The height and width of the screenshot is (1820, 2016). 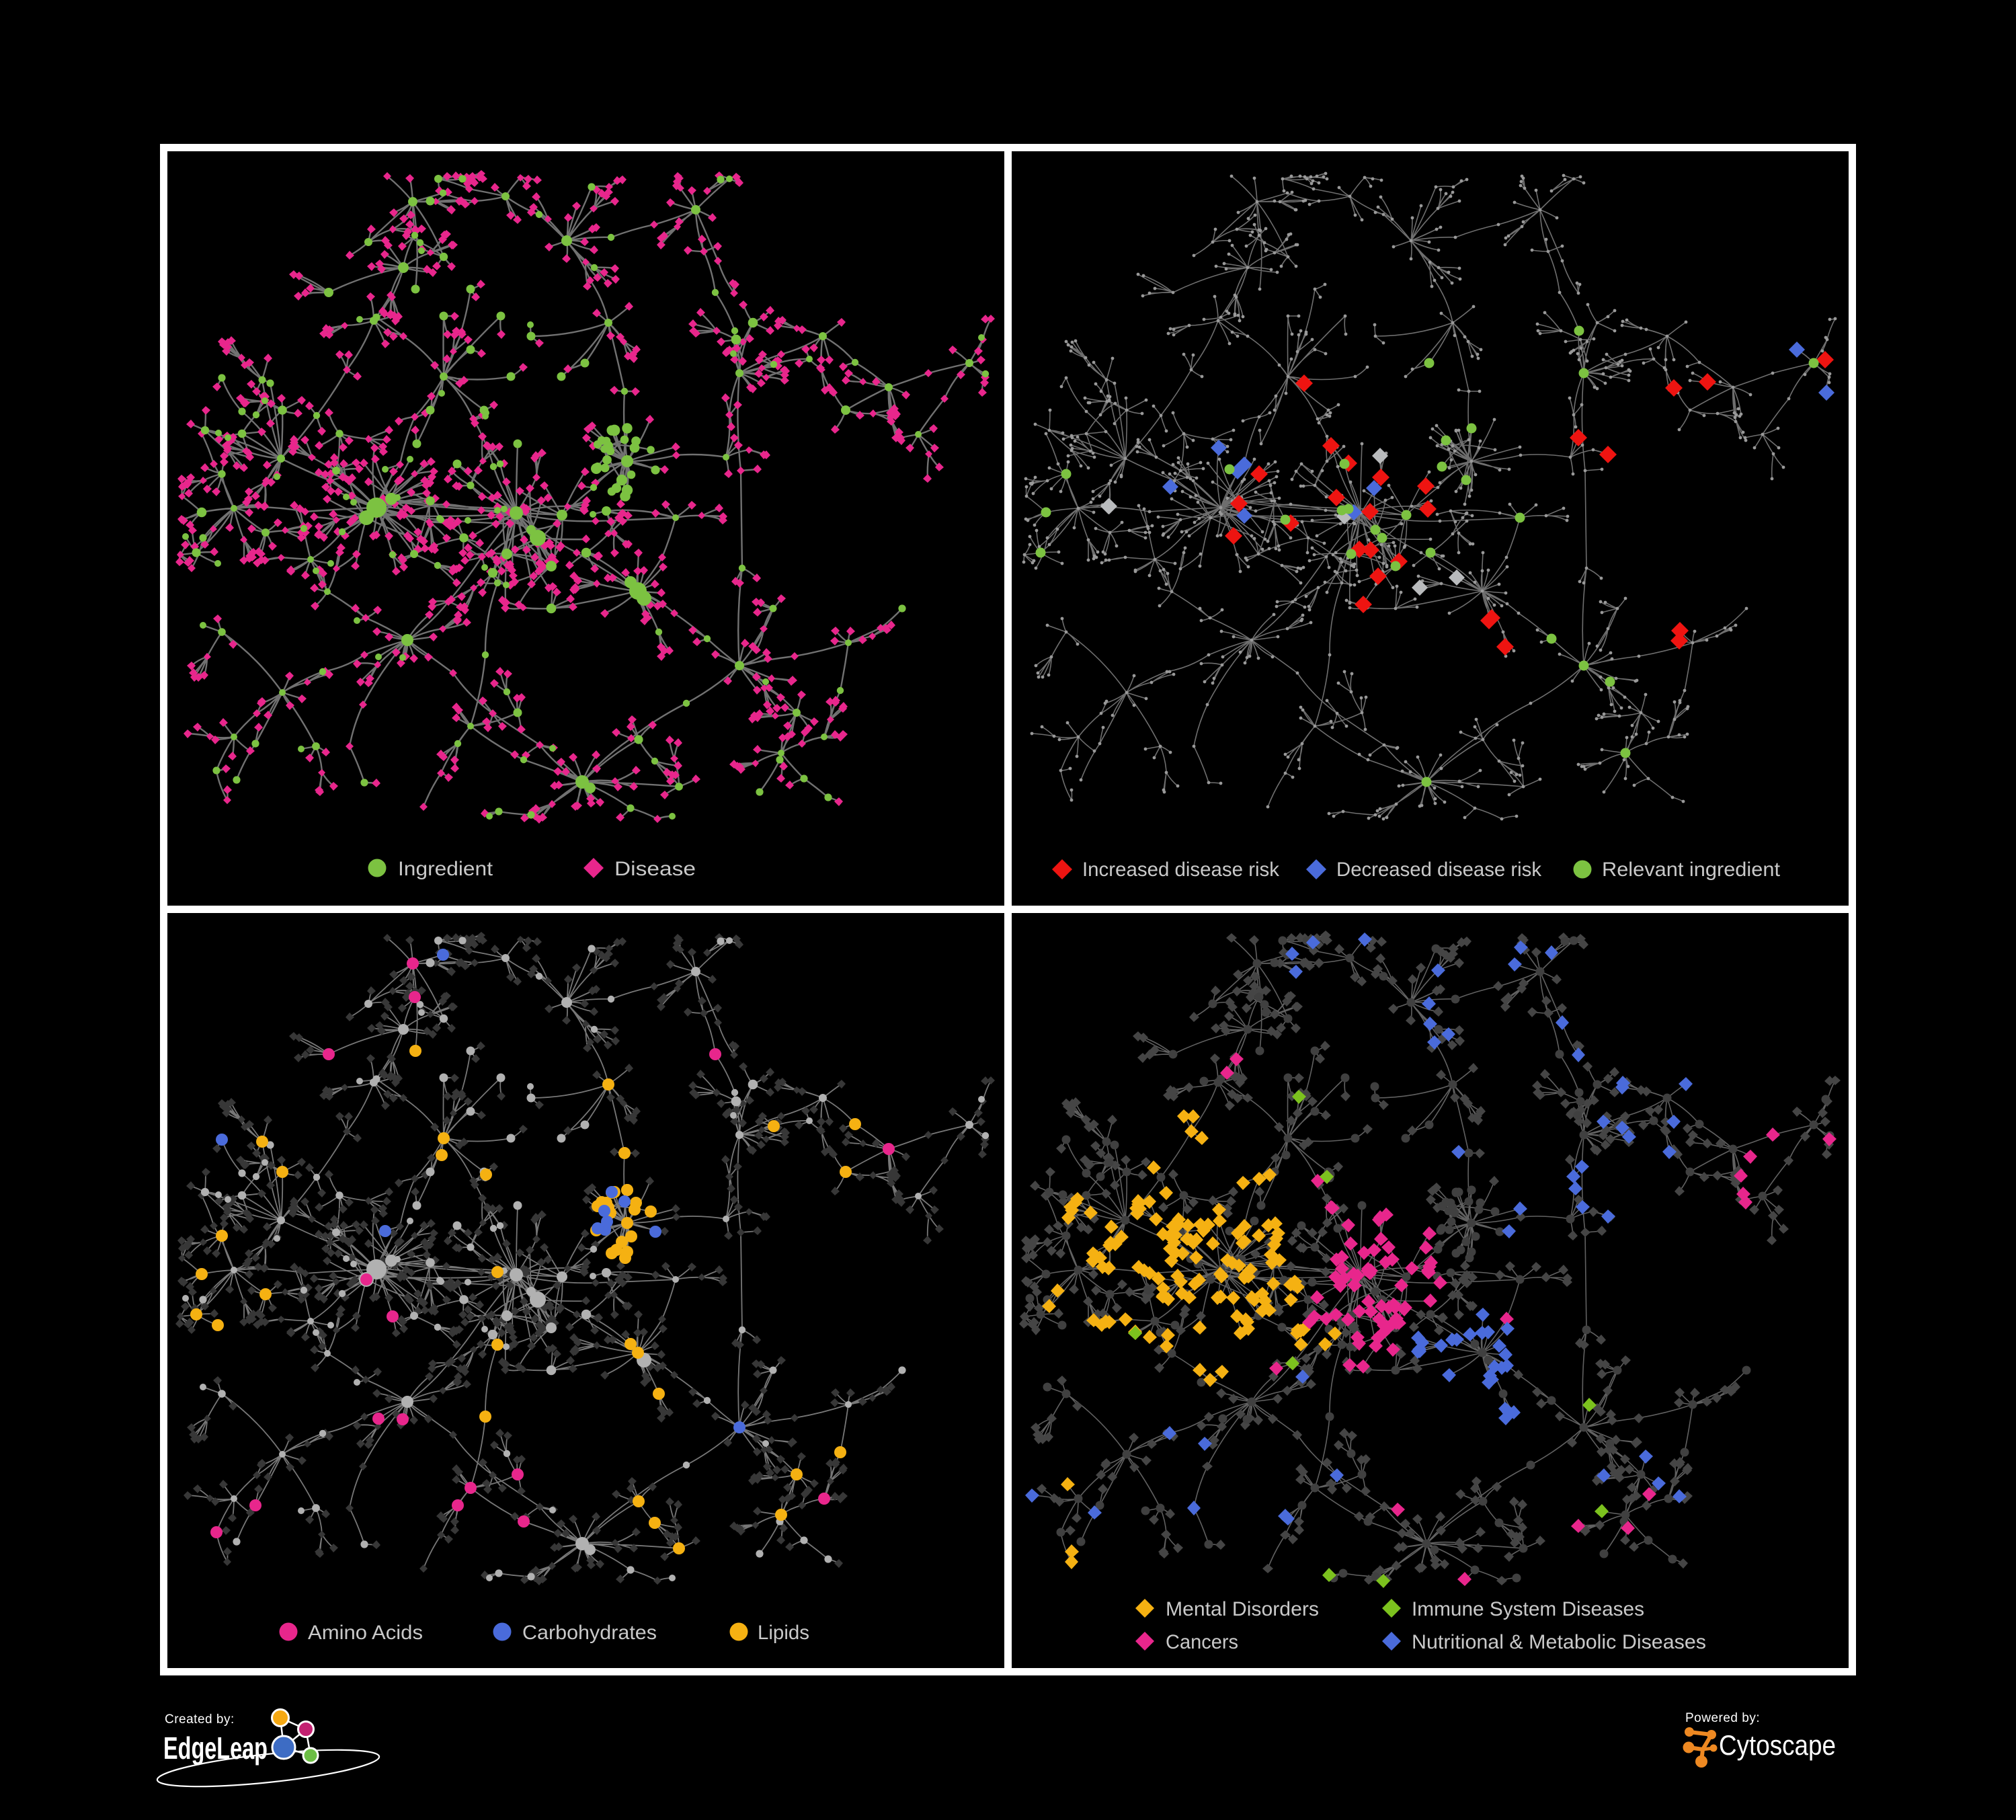 What do you see at coordinates (445, 869) in the screenshot?
I see `svg-text: Ingredient` at bounding box center [445, 869].